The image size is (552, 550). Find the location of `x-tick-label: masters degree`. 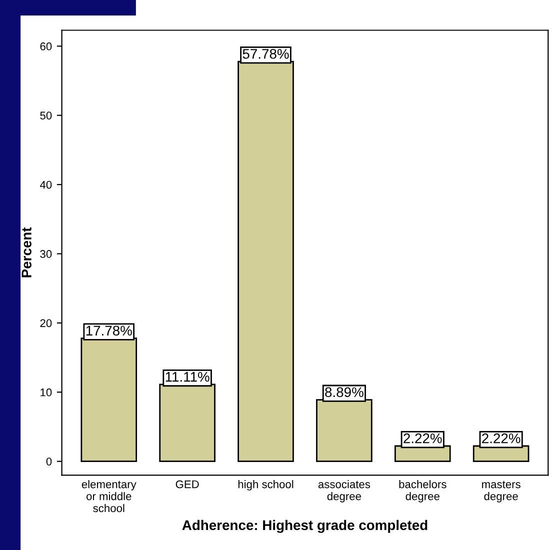

x-tick-label: masters degree is located at coordinates (501, 491).